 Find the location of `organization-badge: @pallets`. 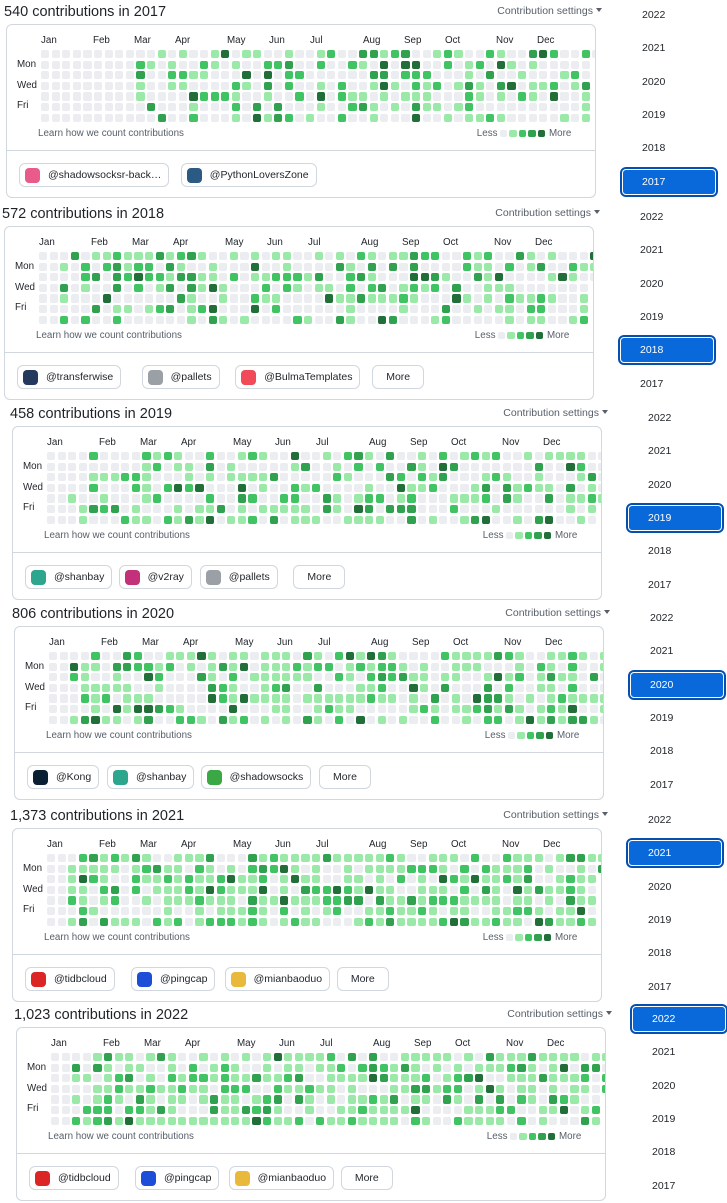

organization-badge: @pallets is located at coordinates (238, 577).